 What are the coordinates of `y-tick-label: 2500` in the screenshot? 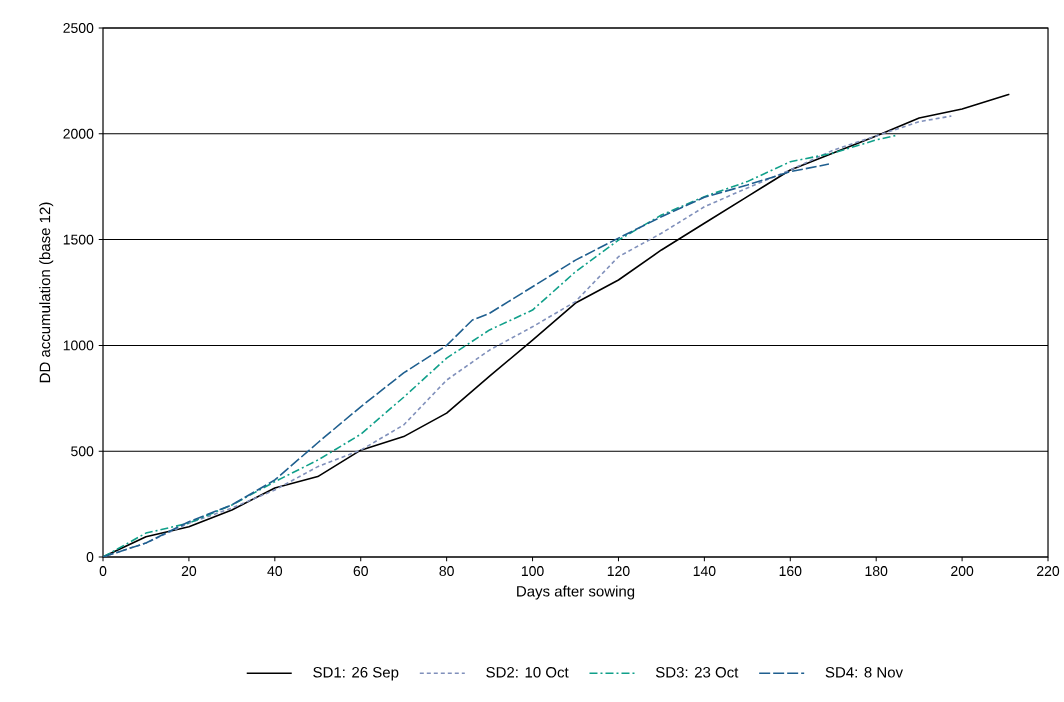 It's located at (78, 28).